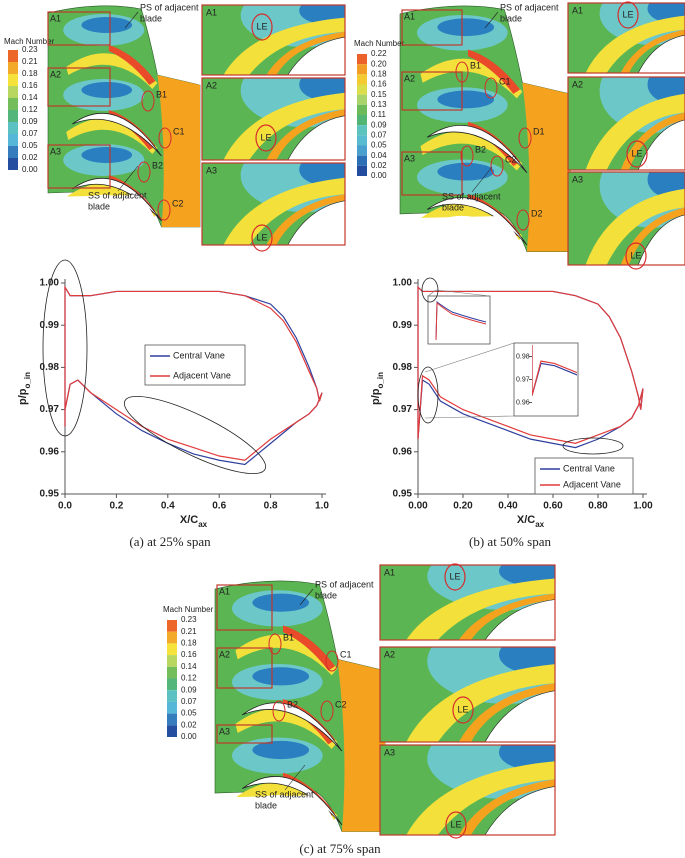 The width and height of the screenshot is (685, 858). What do you see at coordinates (322, 506) in the screenshot?
I see `x-tick-label: 1.0` at bounding box center [322, 506].